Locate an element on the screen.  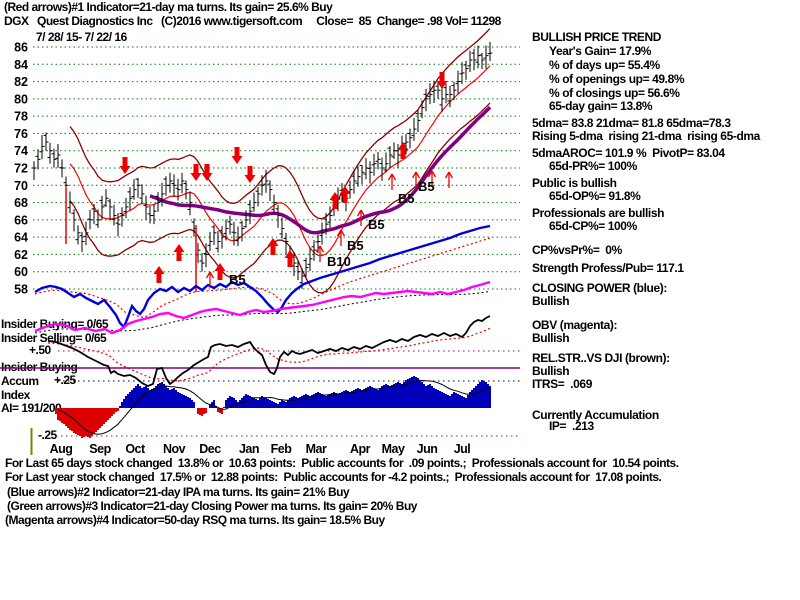
svg-text: B10 is located at coordinates (339, 261).